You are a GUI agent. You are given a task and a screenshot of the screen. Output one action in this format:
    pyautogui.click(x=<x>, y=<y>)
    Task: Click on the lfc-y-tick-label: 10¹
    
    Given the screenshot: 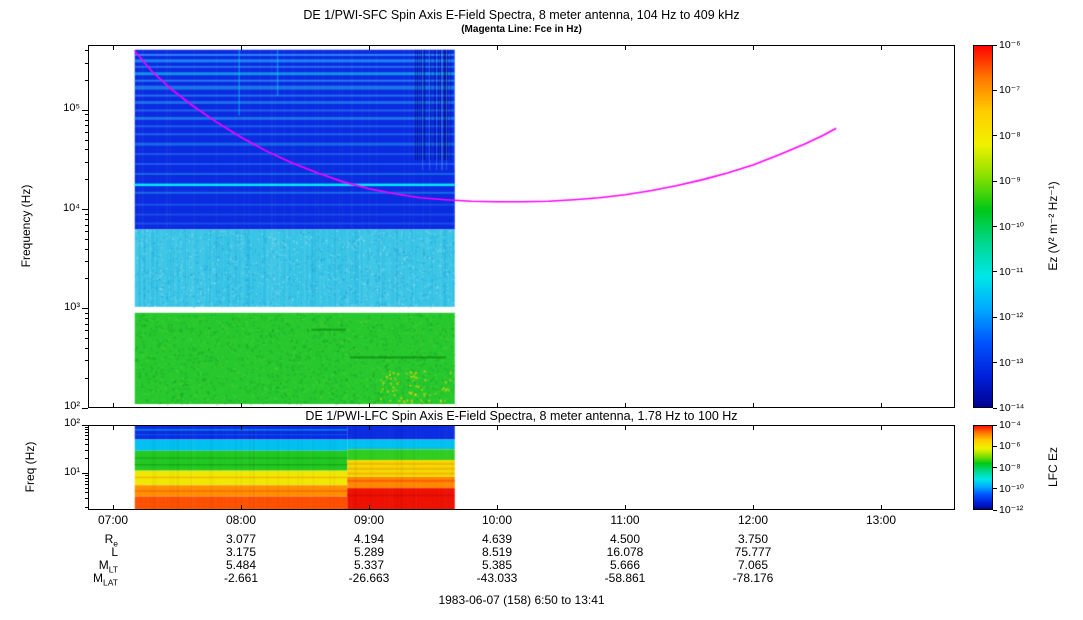 What is the action you would take?
    pyautogui.click(x=72, y=471)
    